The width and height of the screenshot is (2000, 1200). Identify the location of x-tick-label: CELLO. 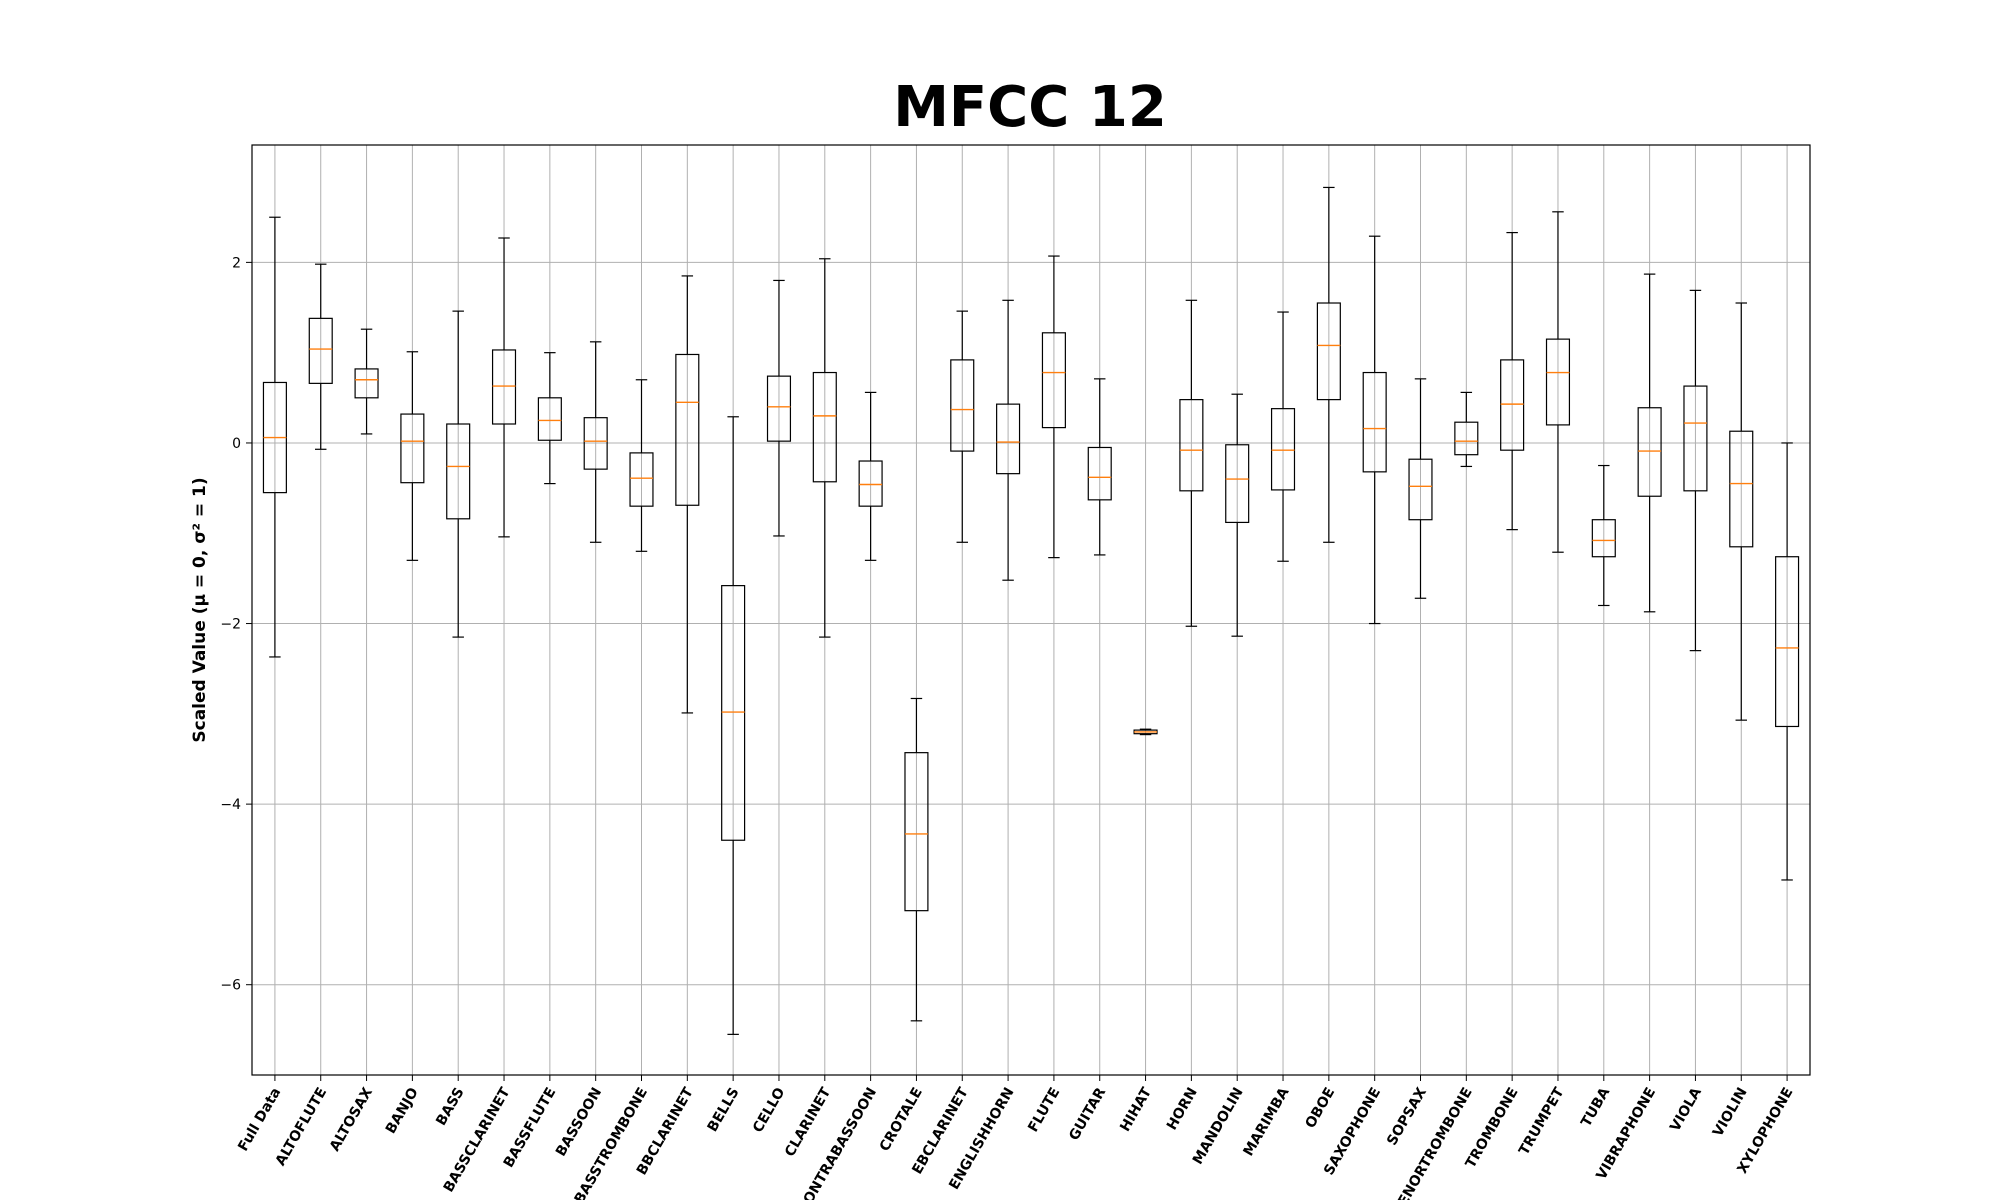
(769, 1110).